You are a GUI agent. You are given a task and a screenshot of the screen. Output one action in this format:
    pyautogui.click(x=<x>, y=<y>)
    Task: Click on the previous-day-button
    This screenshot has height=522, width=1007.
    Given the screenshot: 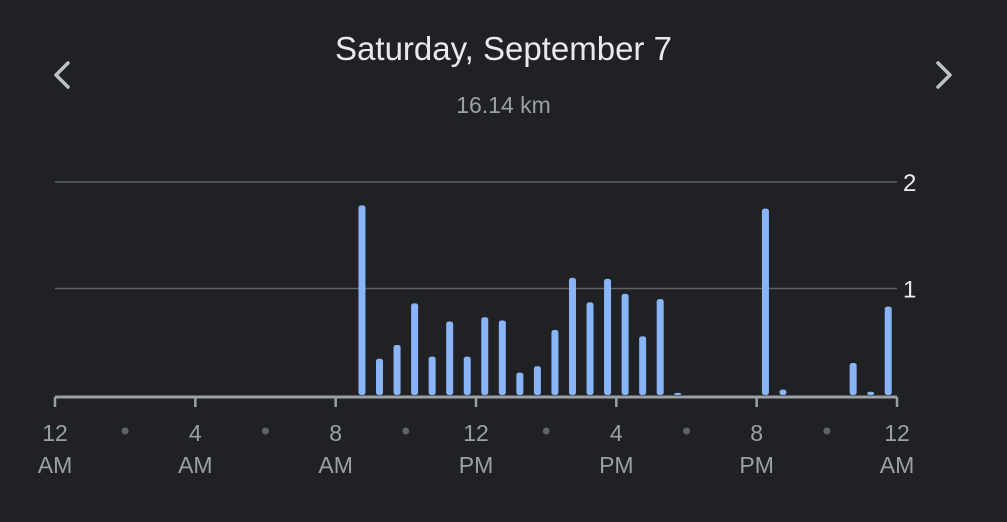 What is the action you would take?
    pyautogui.click(x=62, y=75)
    